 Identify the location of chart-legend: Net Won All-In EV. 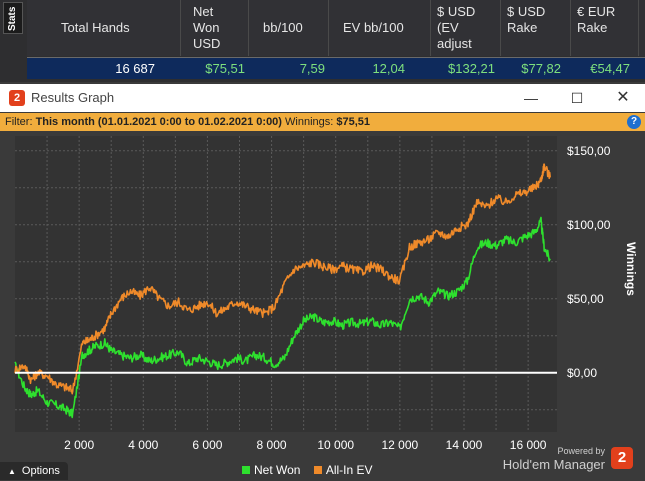
(312, 470).